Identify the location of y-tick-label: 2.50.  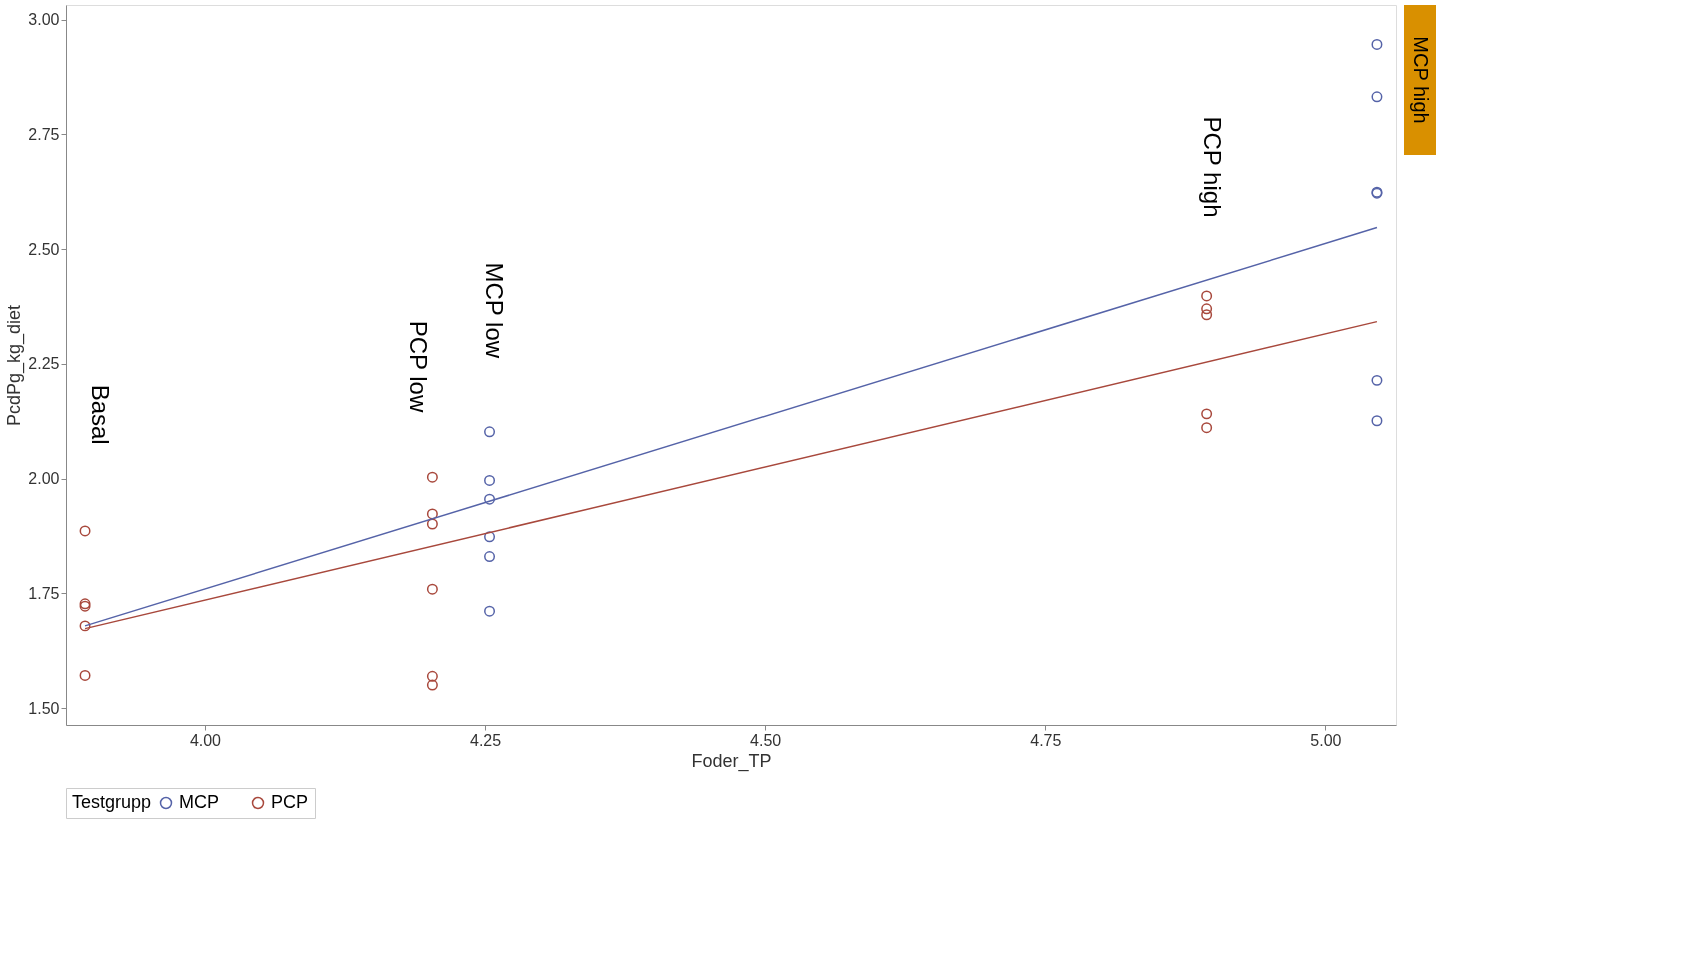
(44, 249).